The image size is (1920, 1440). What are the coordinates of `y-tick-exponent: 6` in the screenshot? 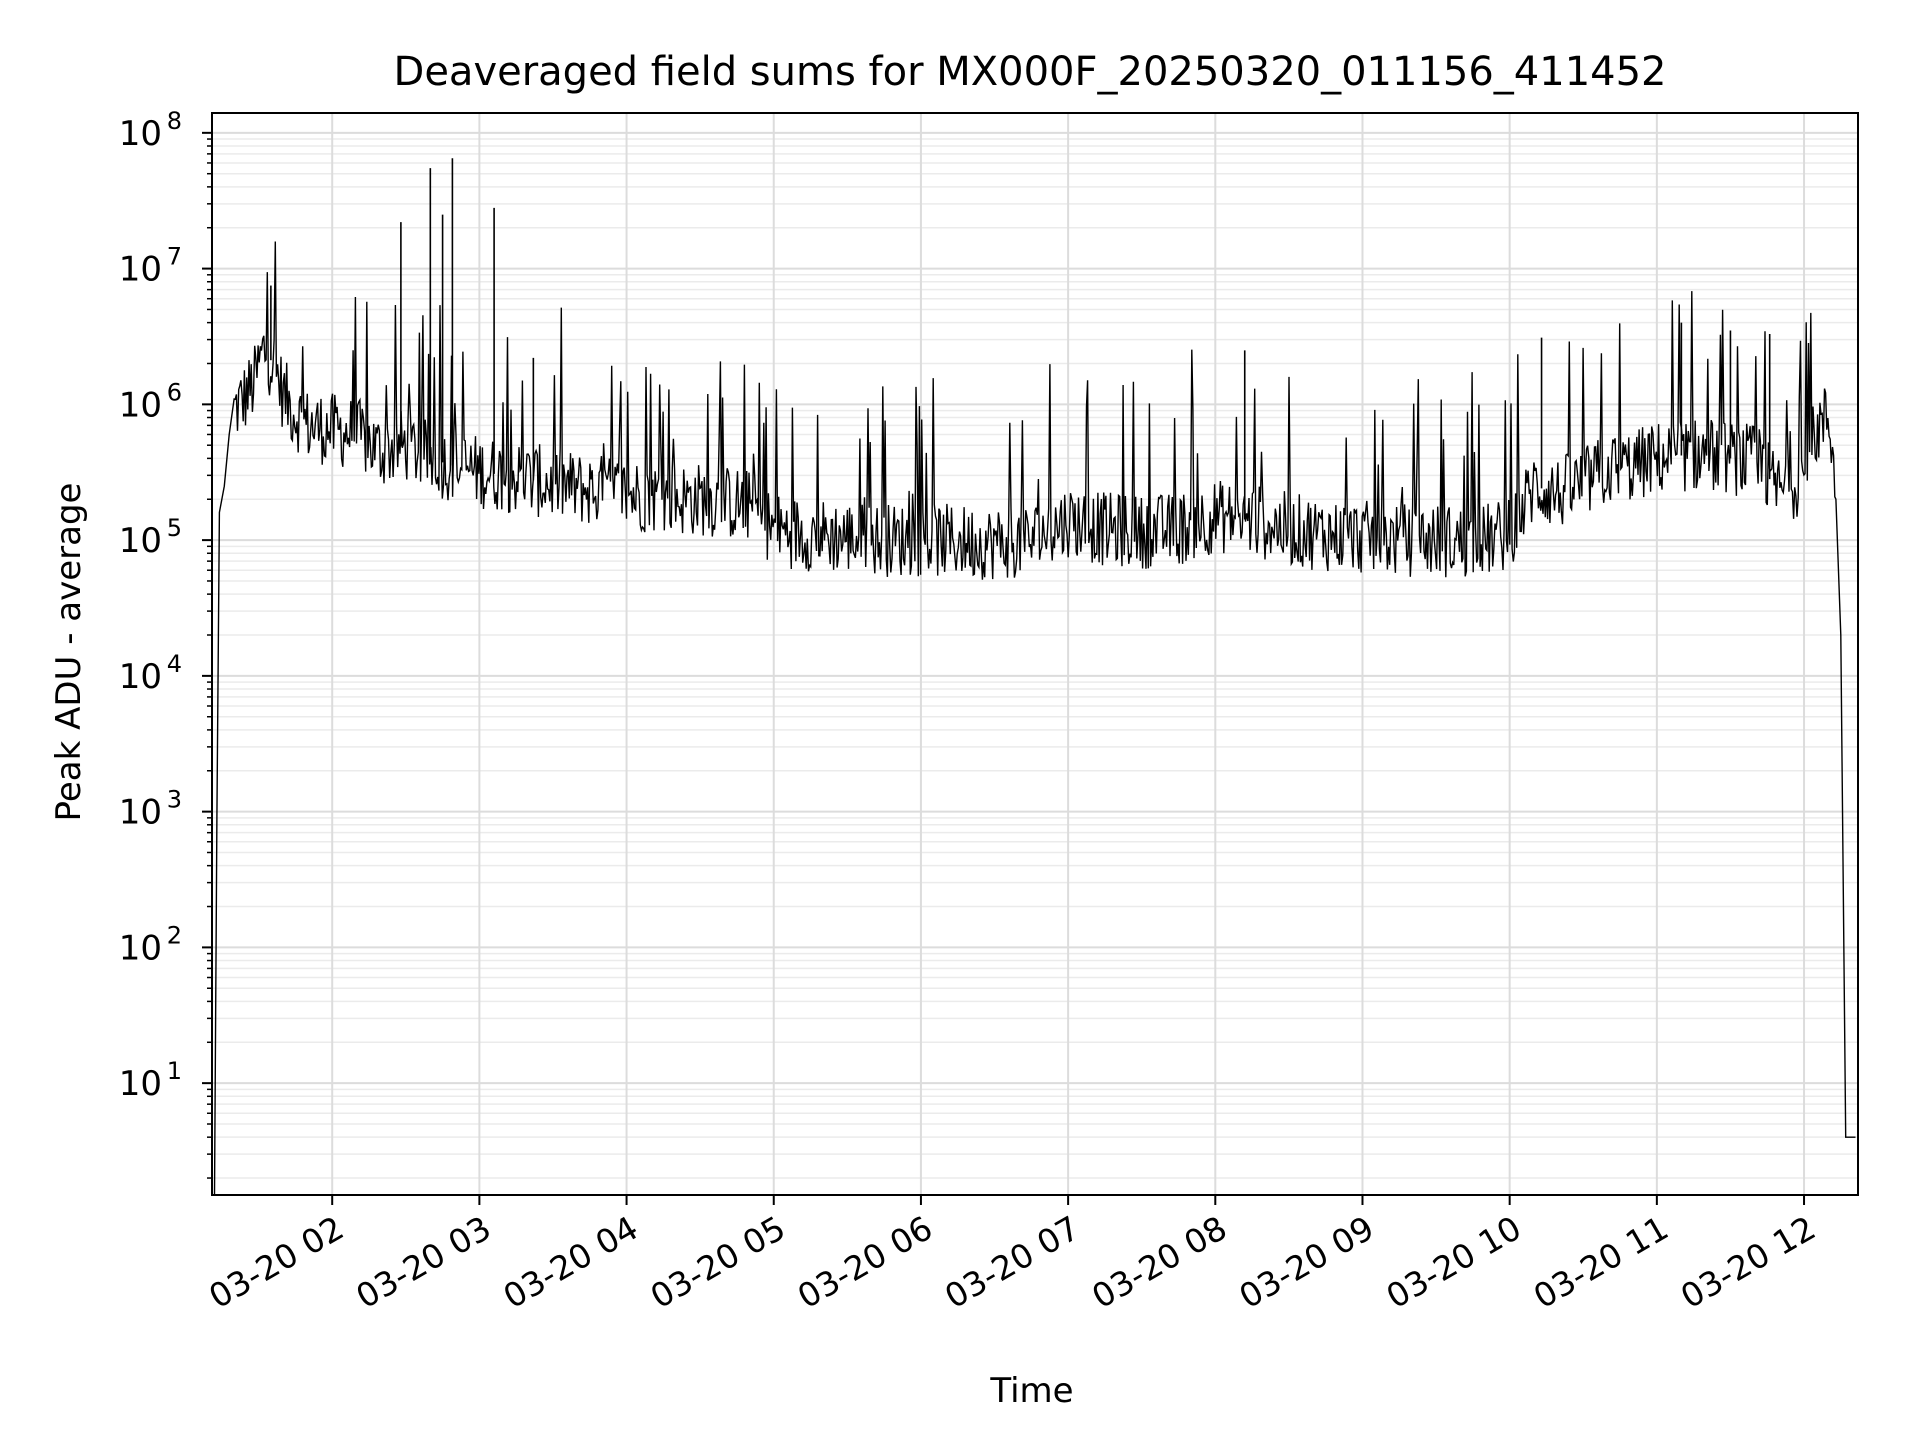 It's located at (174, 392).